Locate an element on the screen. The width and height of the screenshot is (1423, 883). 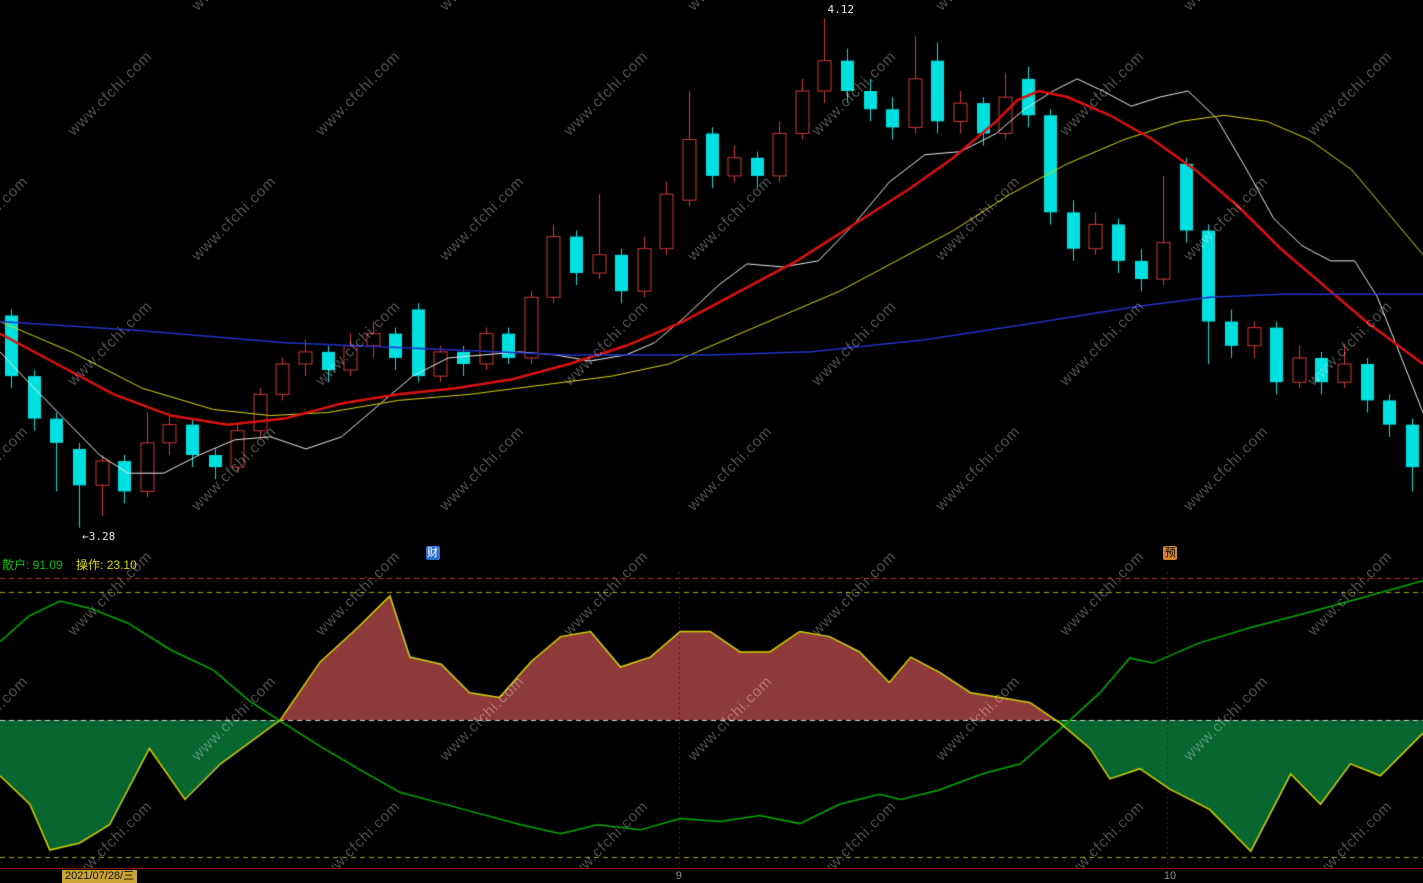
signal-badge-cai: 财 is located at coordinates (432, 553).